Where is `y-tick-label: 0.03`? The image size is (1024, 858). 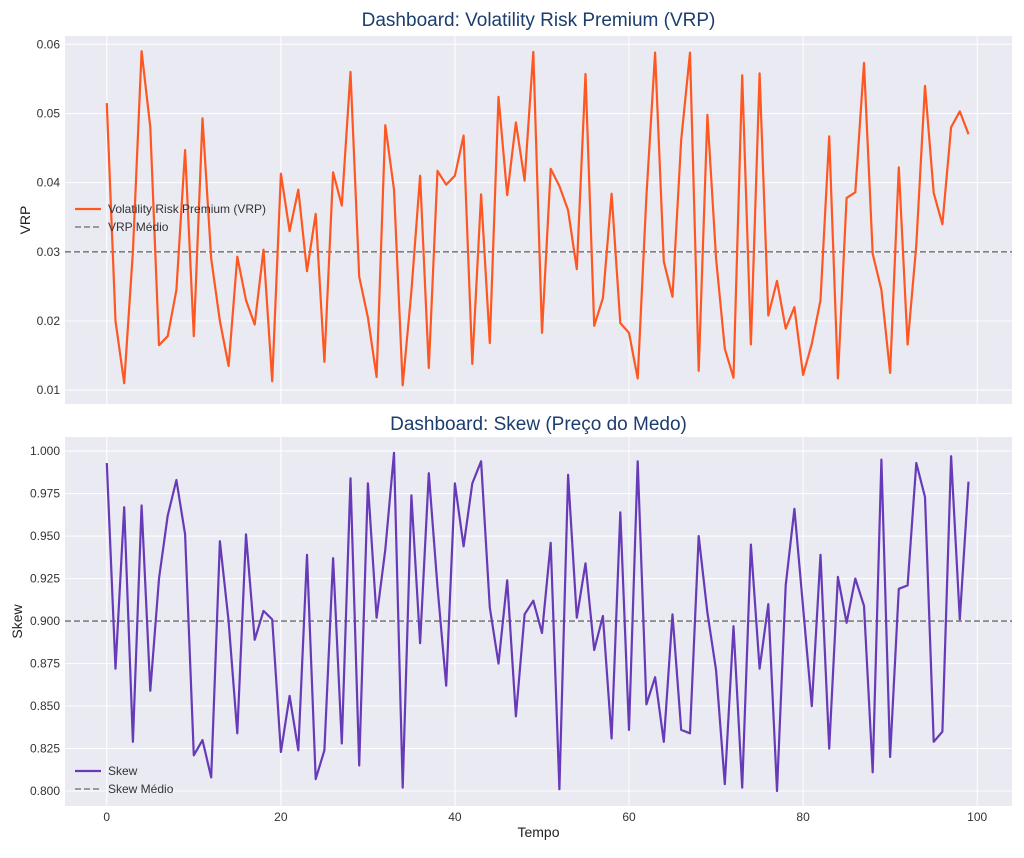
y-tick-label: 0.03 is located at coordinates (49, 252).